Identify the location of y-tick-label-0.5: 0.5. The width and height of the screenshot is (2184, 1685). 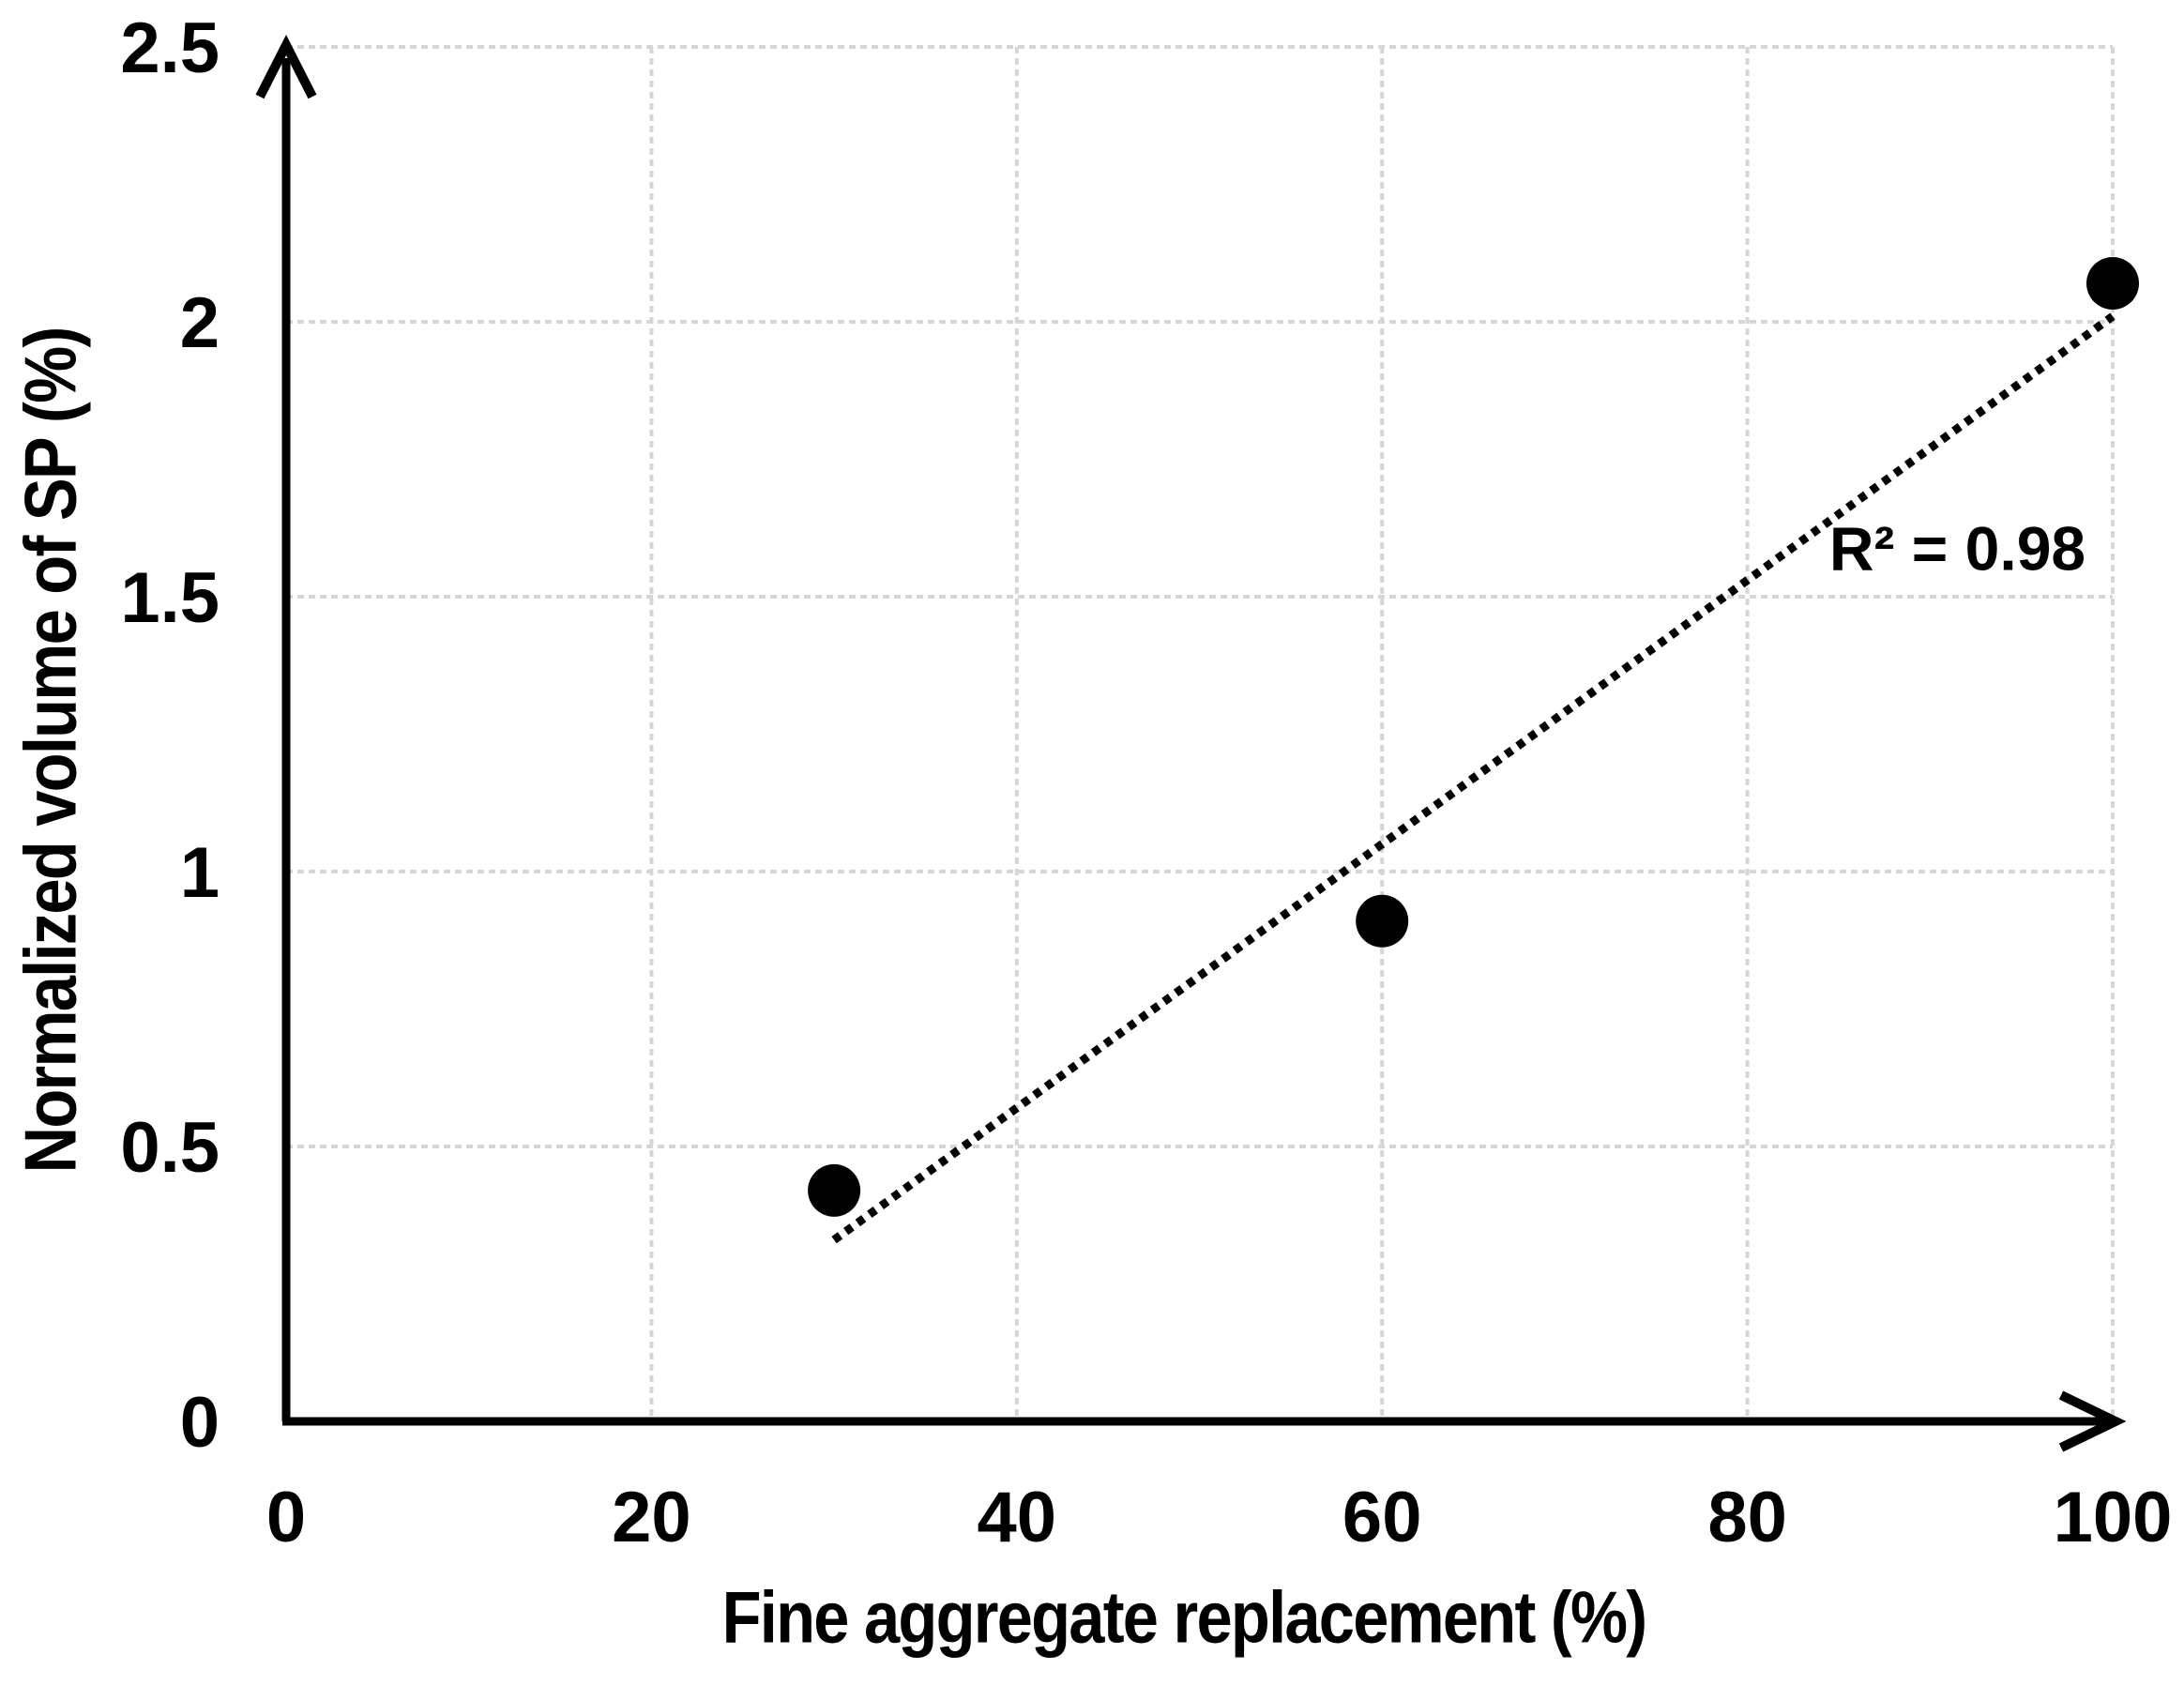
(170, 1148).